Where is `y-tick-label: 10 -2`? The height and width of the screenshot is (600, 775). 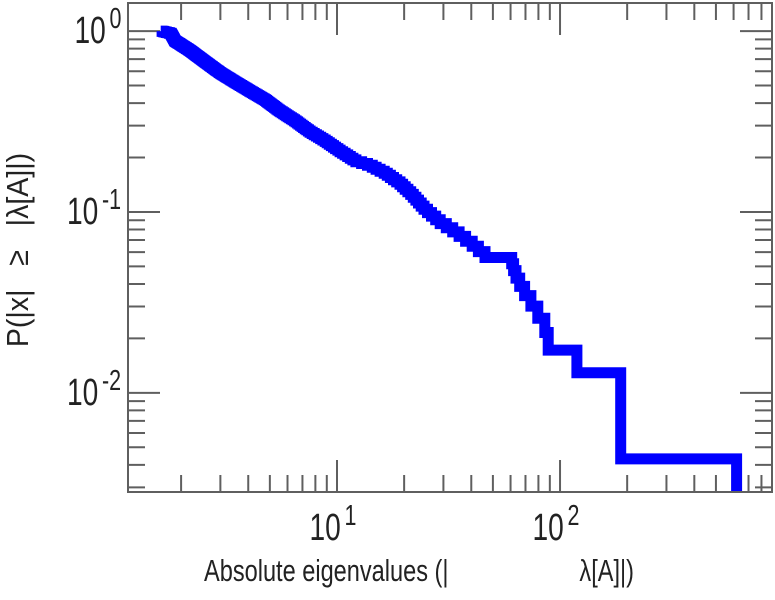 y-tick-label: 10 -2 is located at coordinates (93, 389).